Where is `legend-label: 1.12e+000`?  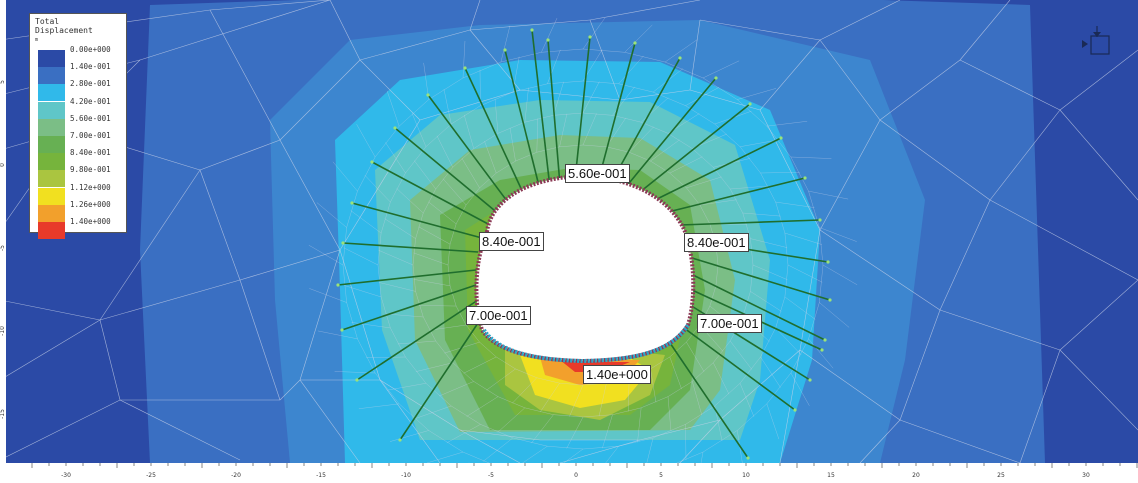 legend-label: 1.12e+000 is located at coordinates (90, 187).